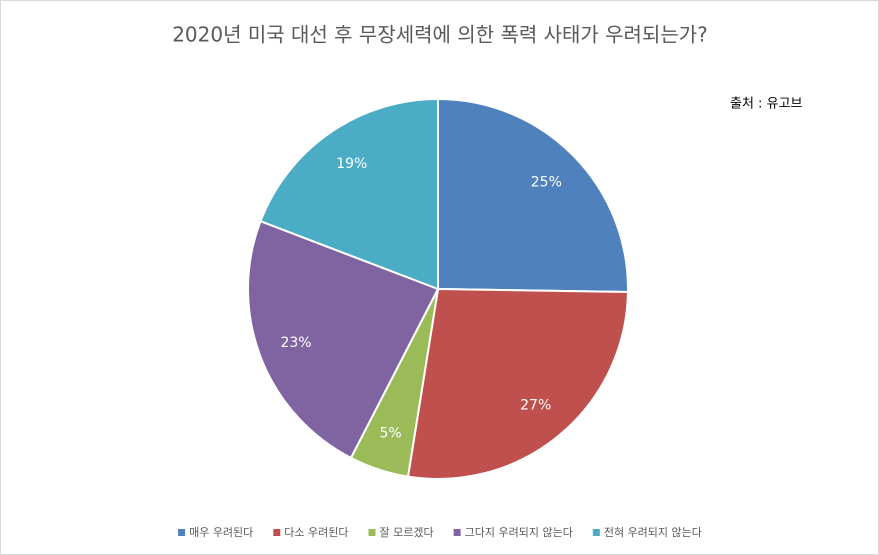 The height and width of the screenshot is (555, 879). Describe the element at coordinates (766, 104) in the screenshot. I see `source-note: 출처 : 유고브` at that location.